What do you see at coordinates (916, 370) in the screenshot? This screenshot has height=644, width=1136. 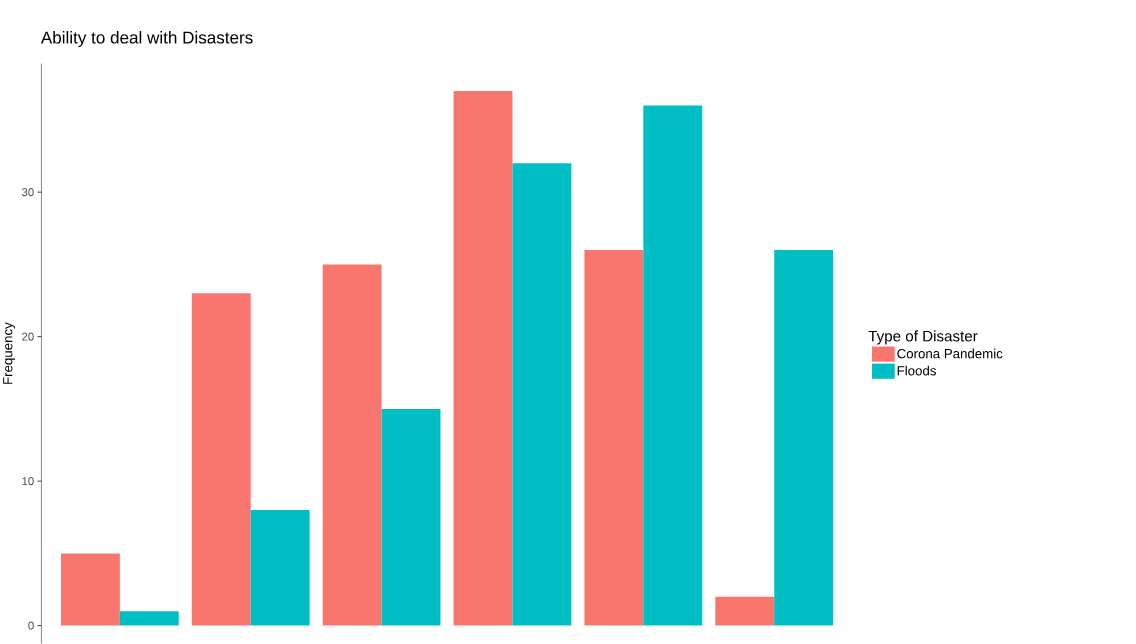 I see `legend-label: Floods` at bounding box center [916, 370].